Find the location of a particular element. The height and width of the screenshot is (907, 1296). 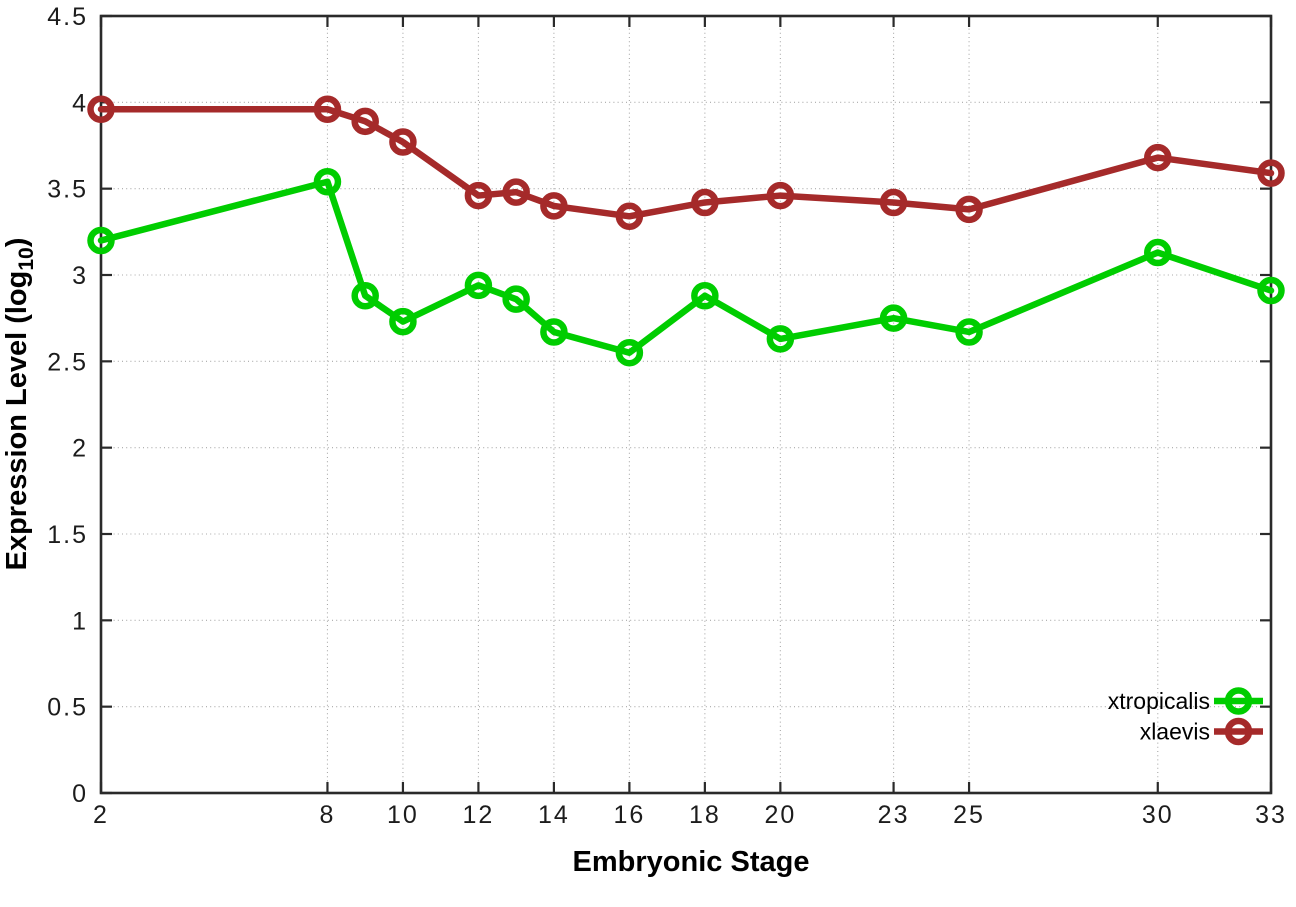

y-tick-label: 3 is located at coordinates (80, 276).